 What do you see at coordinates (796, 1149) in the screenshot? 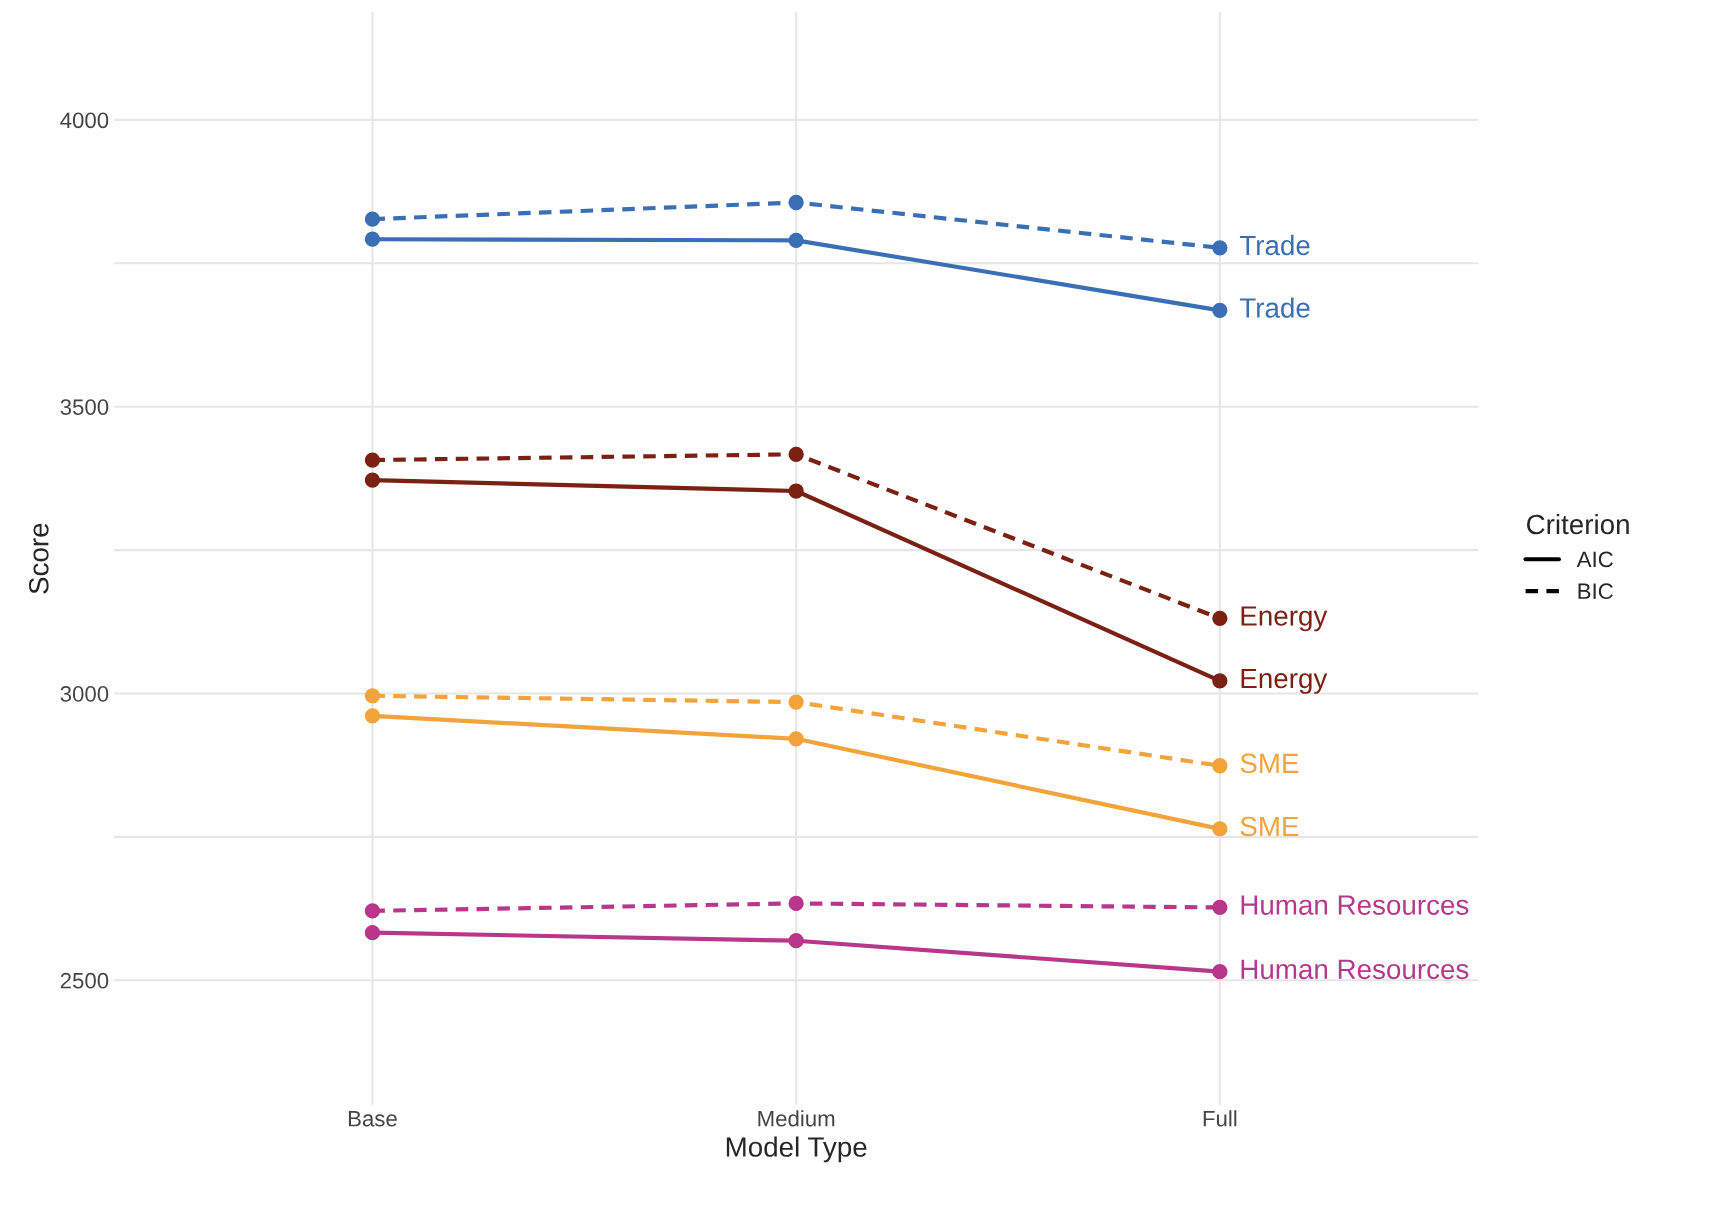
I see `x-axis-title: Model Type` at bounding box center [796, 1149].